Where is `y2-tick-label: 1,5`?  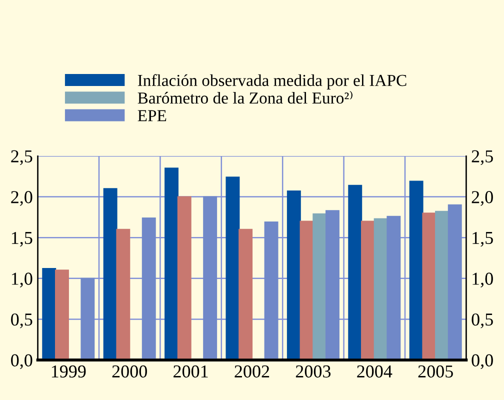 y2-tick-label: 1,5 is located at coordinates (482, 239).